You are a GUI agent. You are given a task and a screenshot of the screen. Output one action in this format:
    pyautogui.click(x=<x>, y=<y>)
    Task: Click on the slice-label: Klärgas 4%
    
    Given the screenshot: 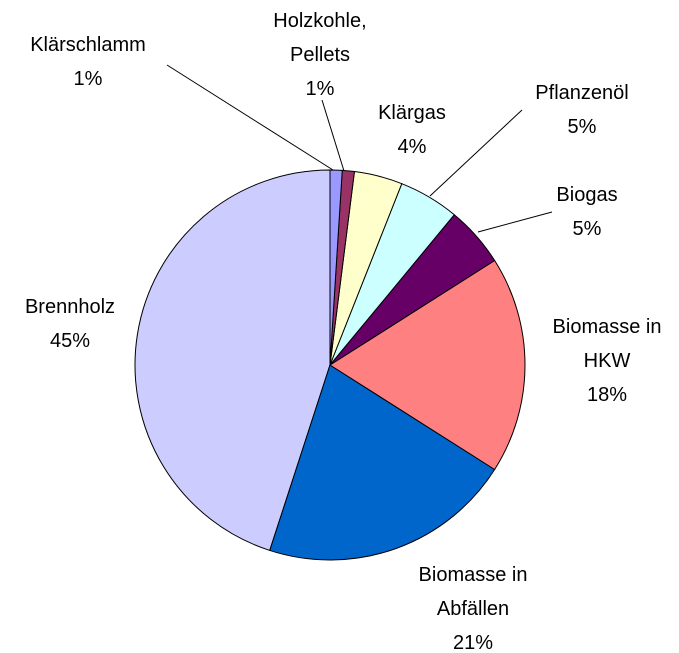 What is the action you would take?
    pyautogui.click(x=412, y=130)
    